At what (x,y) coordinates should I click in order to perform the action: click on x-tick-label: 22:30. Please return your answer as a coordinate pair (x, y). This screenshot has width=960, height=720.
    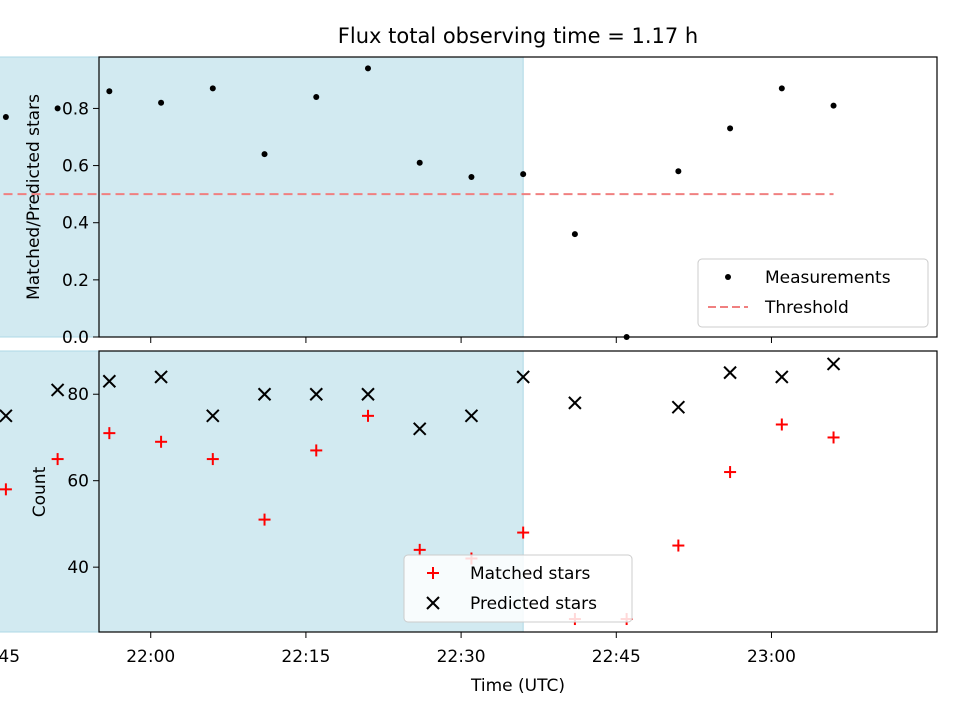
    Looking at the image, I should click on (461, 657).